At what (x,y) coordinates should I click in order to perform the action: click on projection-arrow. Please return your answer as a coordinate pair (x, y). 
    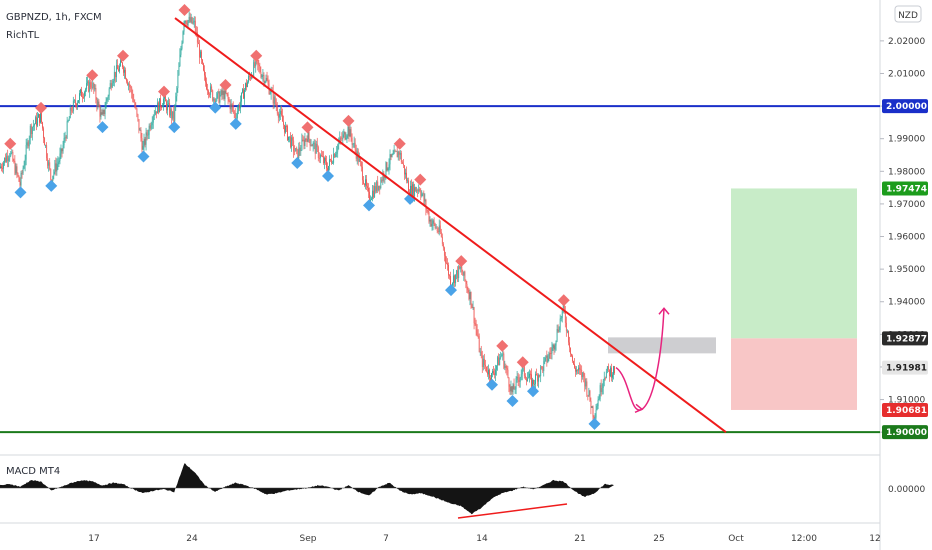
    Looking at the image, I should click on (640, 359).